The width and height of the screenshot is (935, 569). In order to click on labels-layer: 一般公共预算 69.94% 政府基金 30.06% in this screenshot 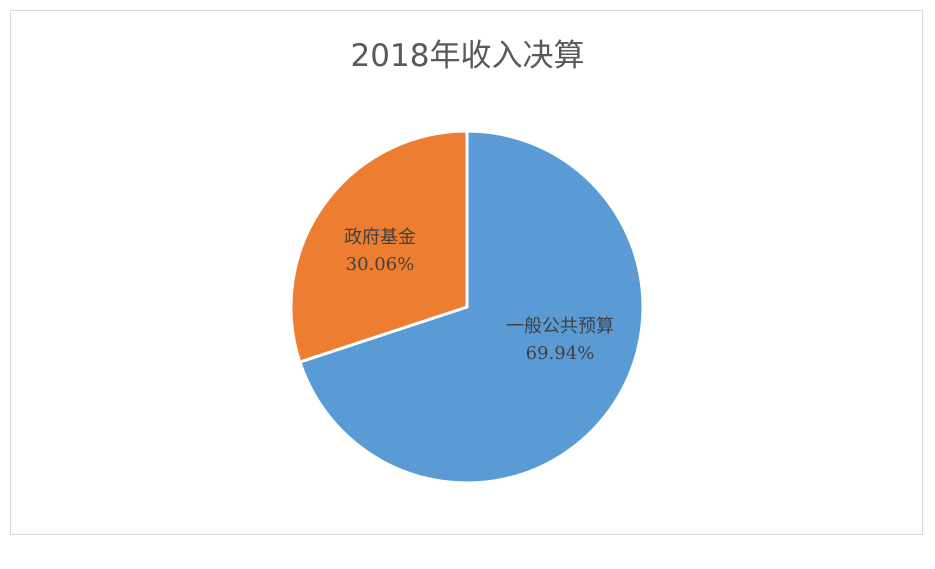, I will do `click(479, 295)`.